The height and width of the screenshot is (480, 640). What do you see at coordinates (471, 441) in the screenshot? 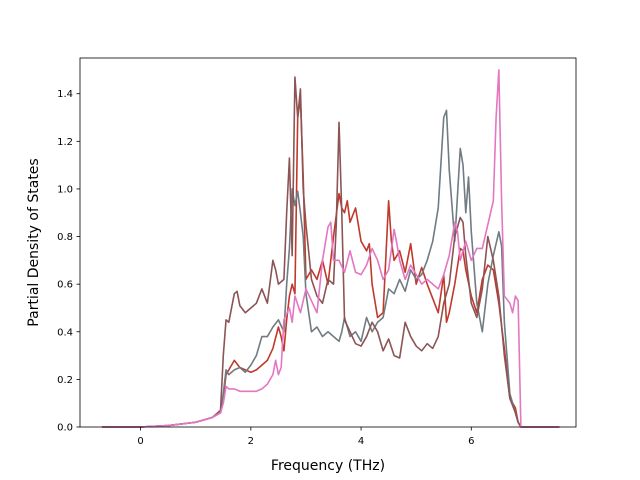
I see `x-tick-label: 6` at bounding box center [471, 441].